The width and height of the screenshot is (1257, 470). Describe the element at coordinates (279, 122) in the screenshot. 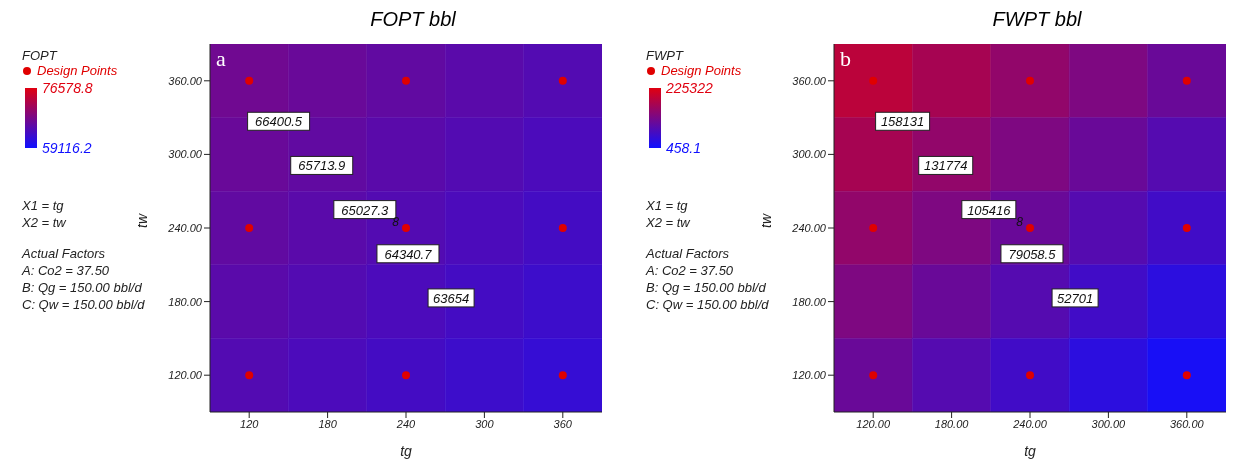

I see `annotation: 66400.5` at that location.